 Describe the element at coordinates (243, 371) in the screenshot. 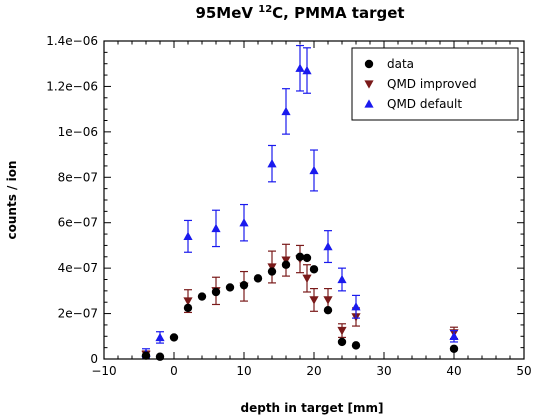

I see `x-tick-label: 10` at that location.